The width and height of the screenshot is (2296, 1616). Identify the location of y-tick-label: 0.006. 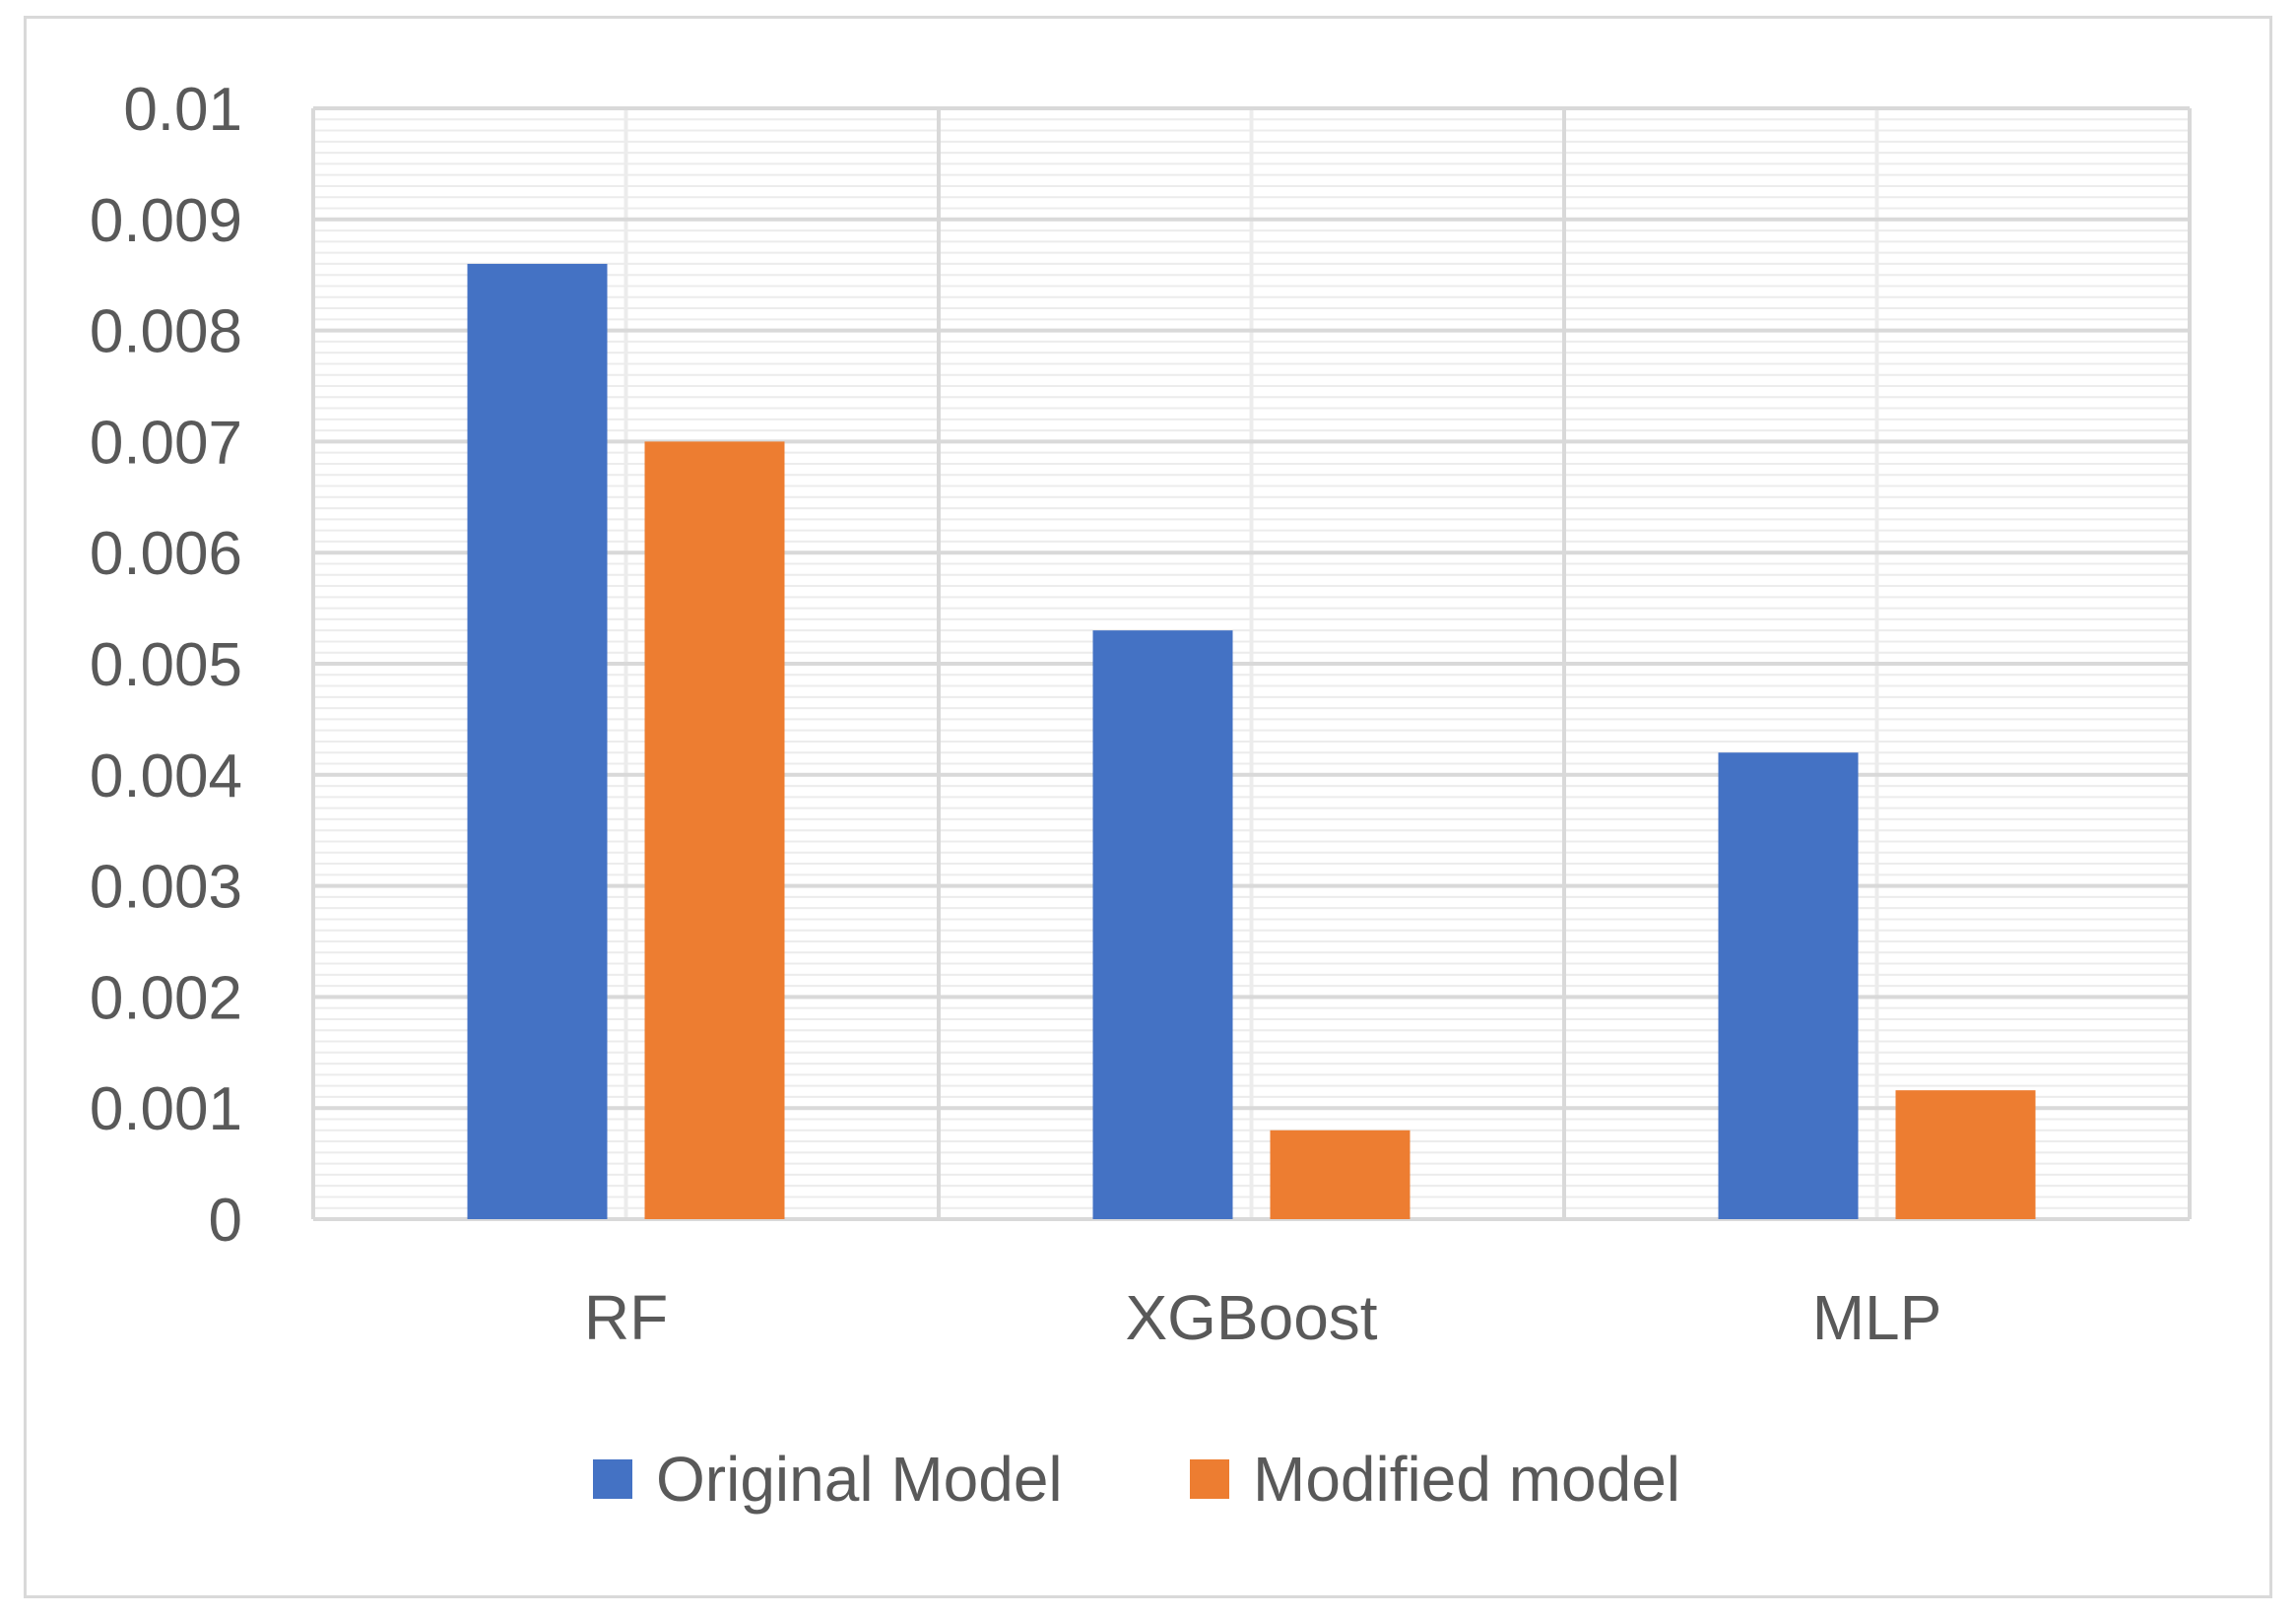
(166, 554).